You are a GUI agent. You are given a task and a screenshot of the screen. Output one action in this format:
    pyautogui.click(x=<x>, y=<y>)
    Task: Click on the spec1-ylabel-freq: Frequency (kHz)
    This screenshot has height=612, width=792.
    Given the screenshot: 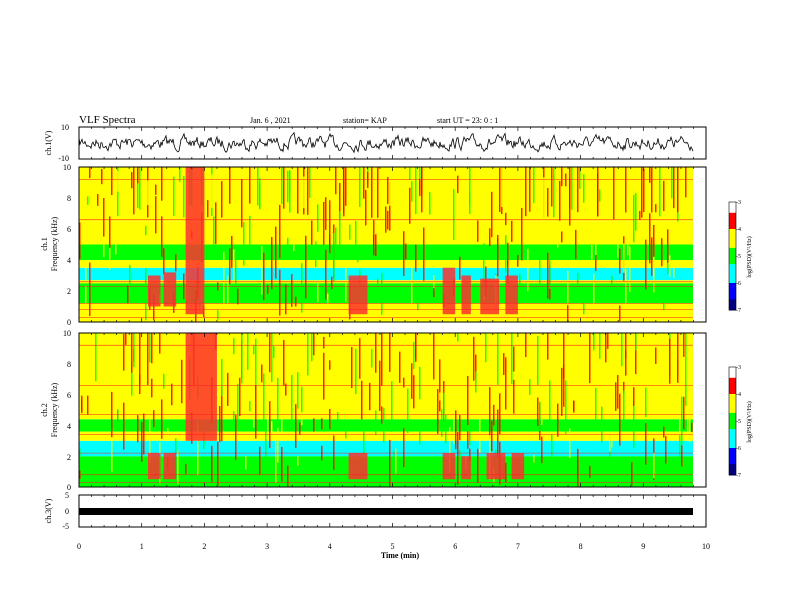 What is the action you would take?
    pyautogui.click(x=54, y=243)
    